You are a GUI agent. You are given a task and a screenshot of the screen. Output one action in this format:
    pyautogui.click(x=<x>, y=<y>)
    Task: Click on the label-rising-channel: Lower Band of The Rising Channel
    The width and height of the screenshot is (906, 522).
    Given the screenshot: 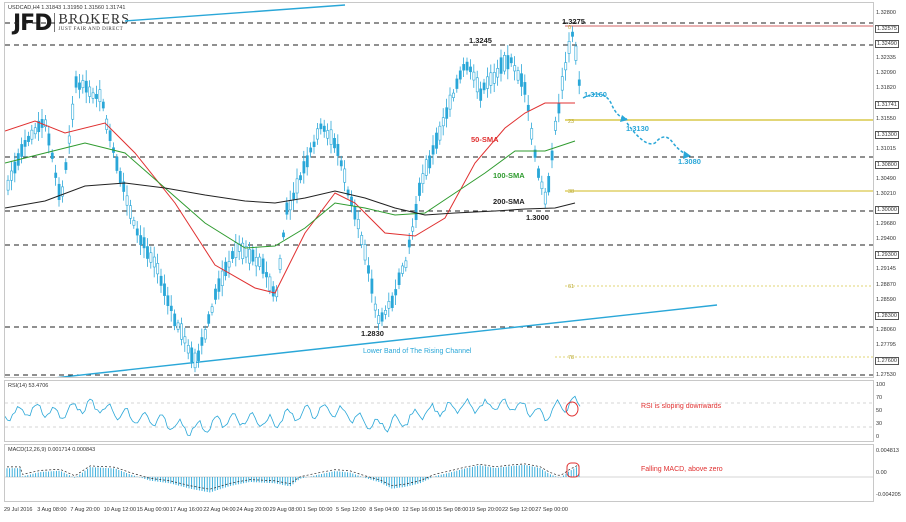 What is the action you would take?
    pyautogui.click(x=417, y=351)
    